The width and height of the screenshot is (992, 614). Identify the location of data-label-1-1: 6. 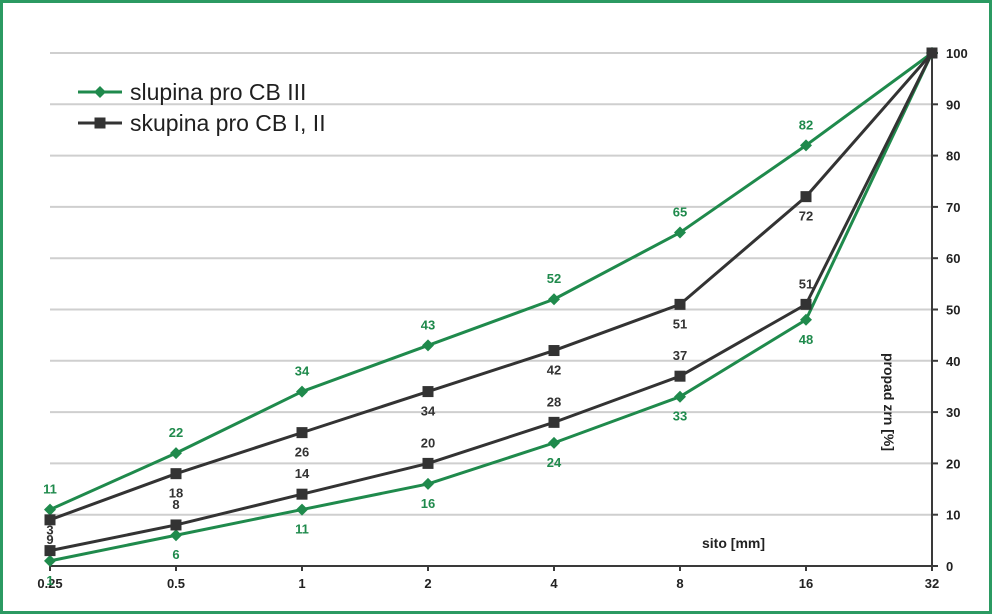
(175, 554).